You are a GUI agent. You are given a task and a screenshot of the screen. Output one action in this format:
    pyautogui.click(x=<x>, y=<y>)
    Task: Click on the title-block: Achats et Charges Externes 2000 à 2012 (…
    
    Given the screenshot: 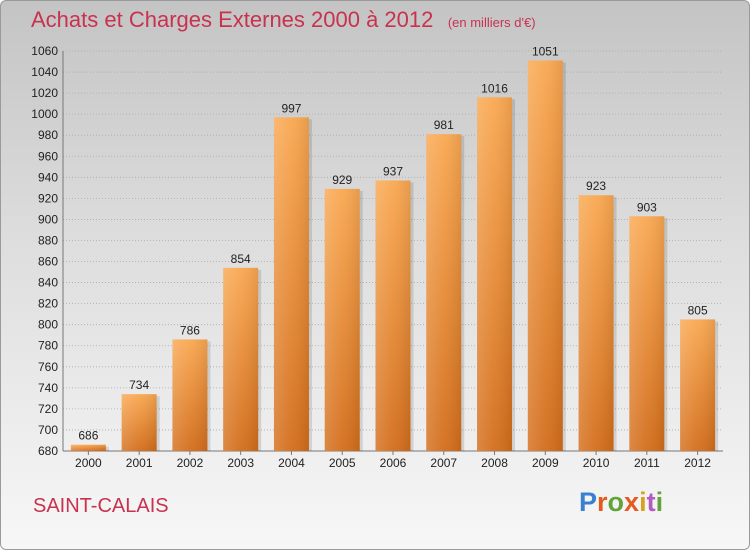 What is the action you would take?
    pyautogui.click(x=283, y=20)
    